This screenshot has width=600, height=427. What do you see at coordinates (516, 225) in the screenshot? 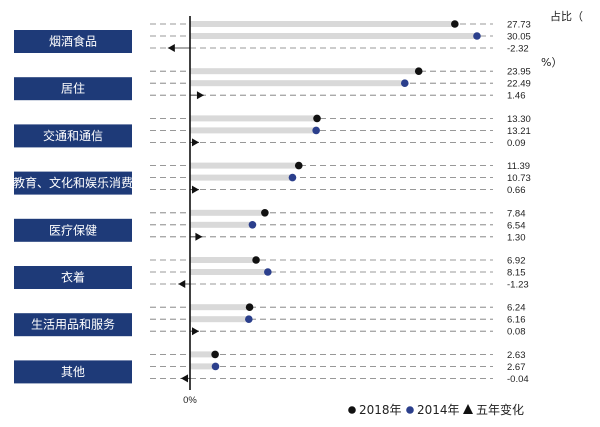
I see `value-label: 6.54` at bounding box center [516, 225].